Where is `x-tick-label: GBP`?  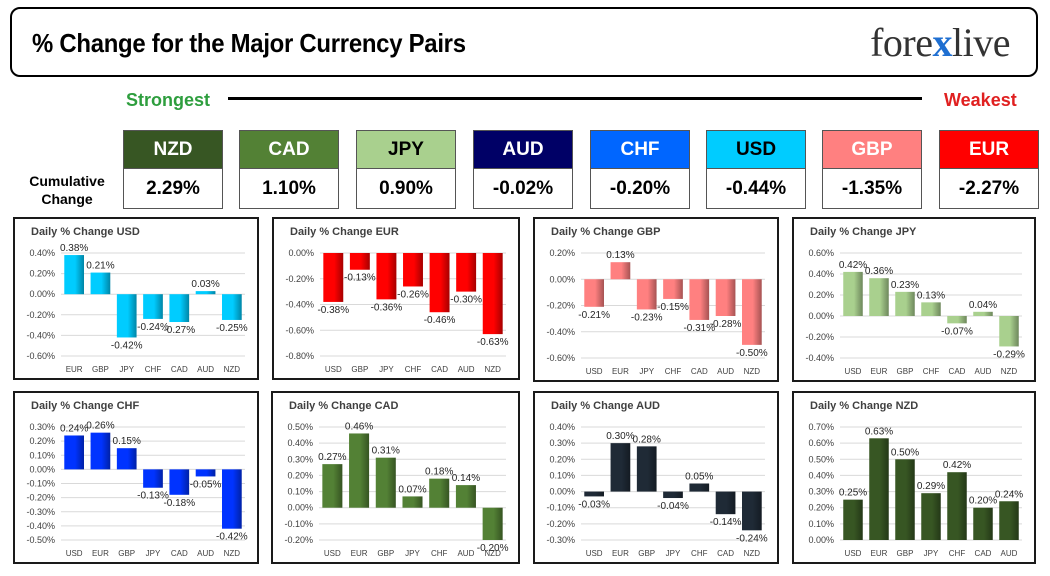 x-tick-label: GBP is located at coordinates (385, 553).